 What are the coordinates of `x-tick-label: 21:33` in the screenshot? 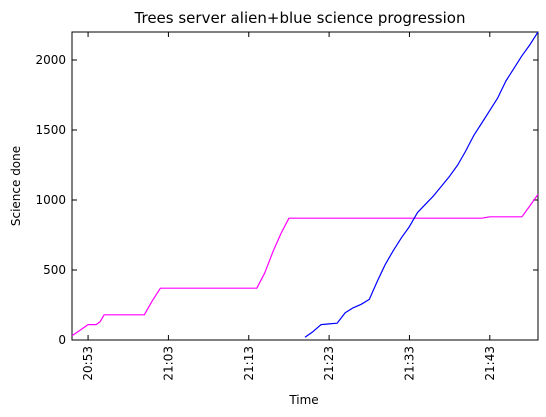 It's located at (409, 363).